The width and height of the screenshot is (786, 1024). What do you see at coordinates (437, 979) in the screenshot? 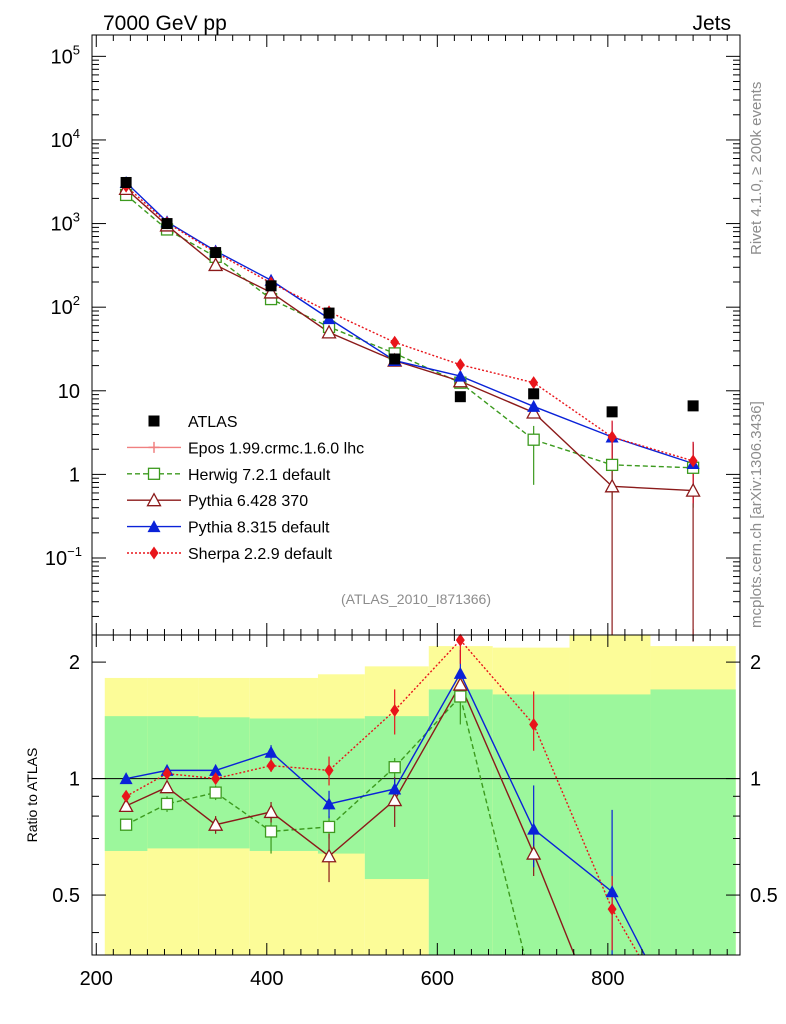
I see `x-tick-label: 600` at bounding box center [437, 979].